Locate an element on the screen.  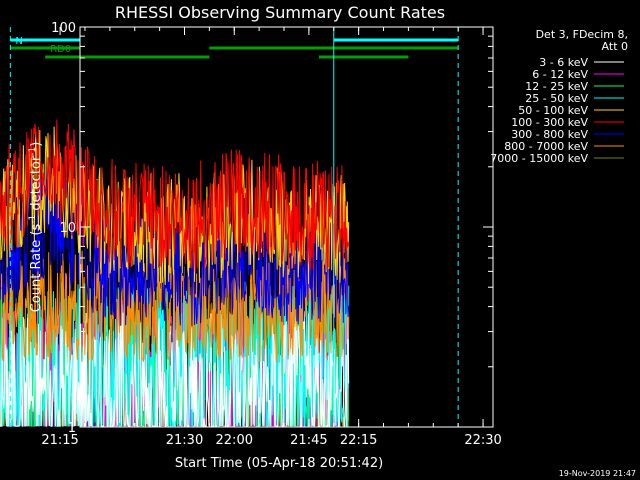
y-axis-label: Count Rate (s-1 detector-1) is located at coordinates (36, 227).